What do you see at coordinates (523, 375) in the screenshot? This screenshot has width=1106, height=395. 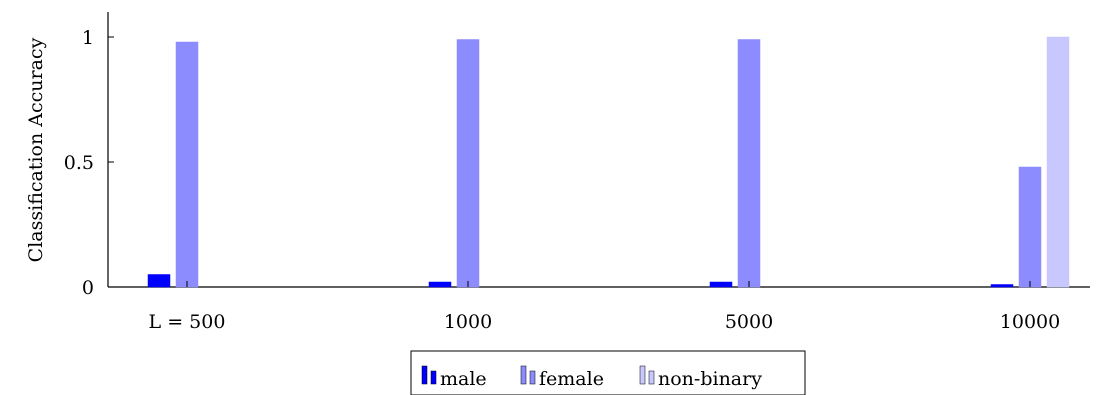 I see `legend-swatch-female` at bounding box center [523, 375].